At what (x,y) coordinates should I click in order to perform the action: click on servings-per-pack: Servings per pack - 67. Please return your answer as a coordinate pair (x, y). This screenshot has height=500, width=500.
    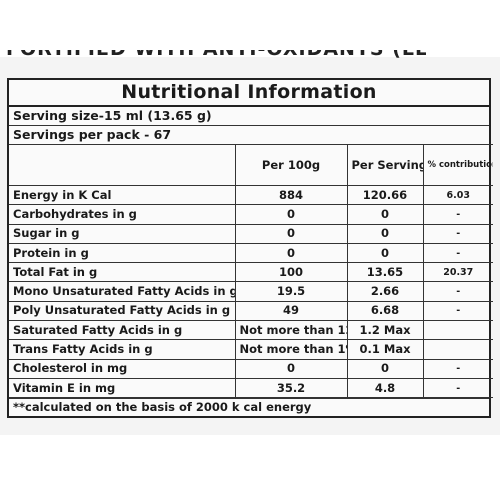
    Looking at the image, I should click on (92, 134).